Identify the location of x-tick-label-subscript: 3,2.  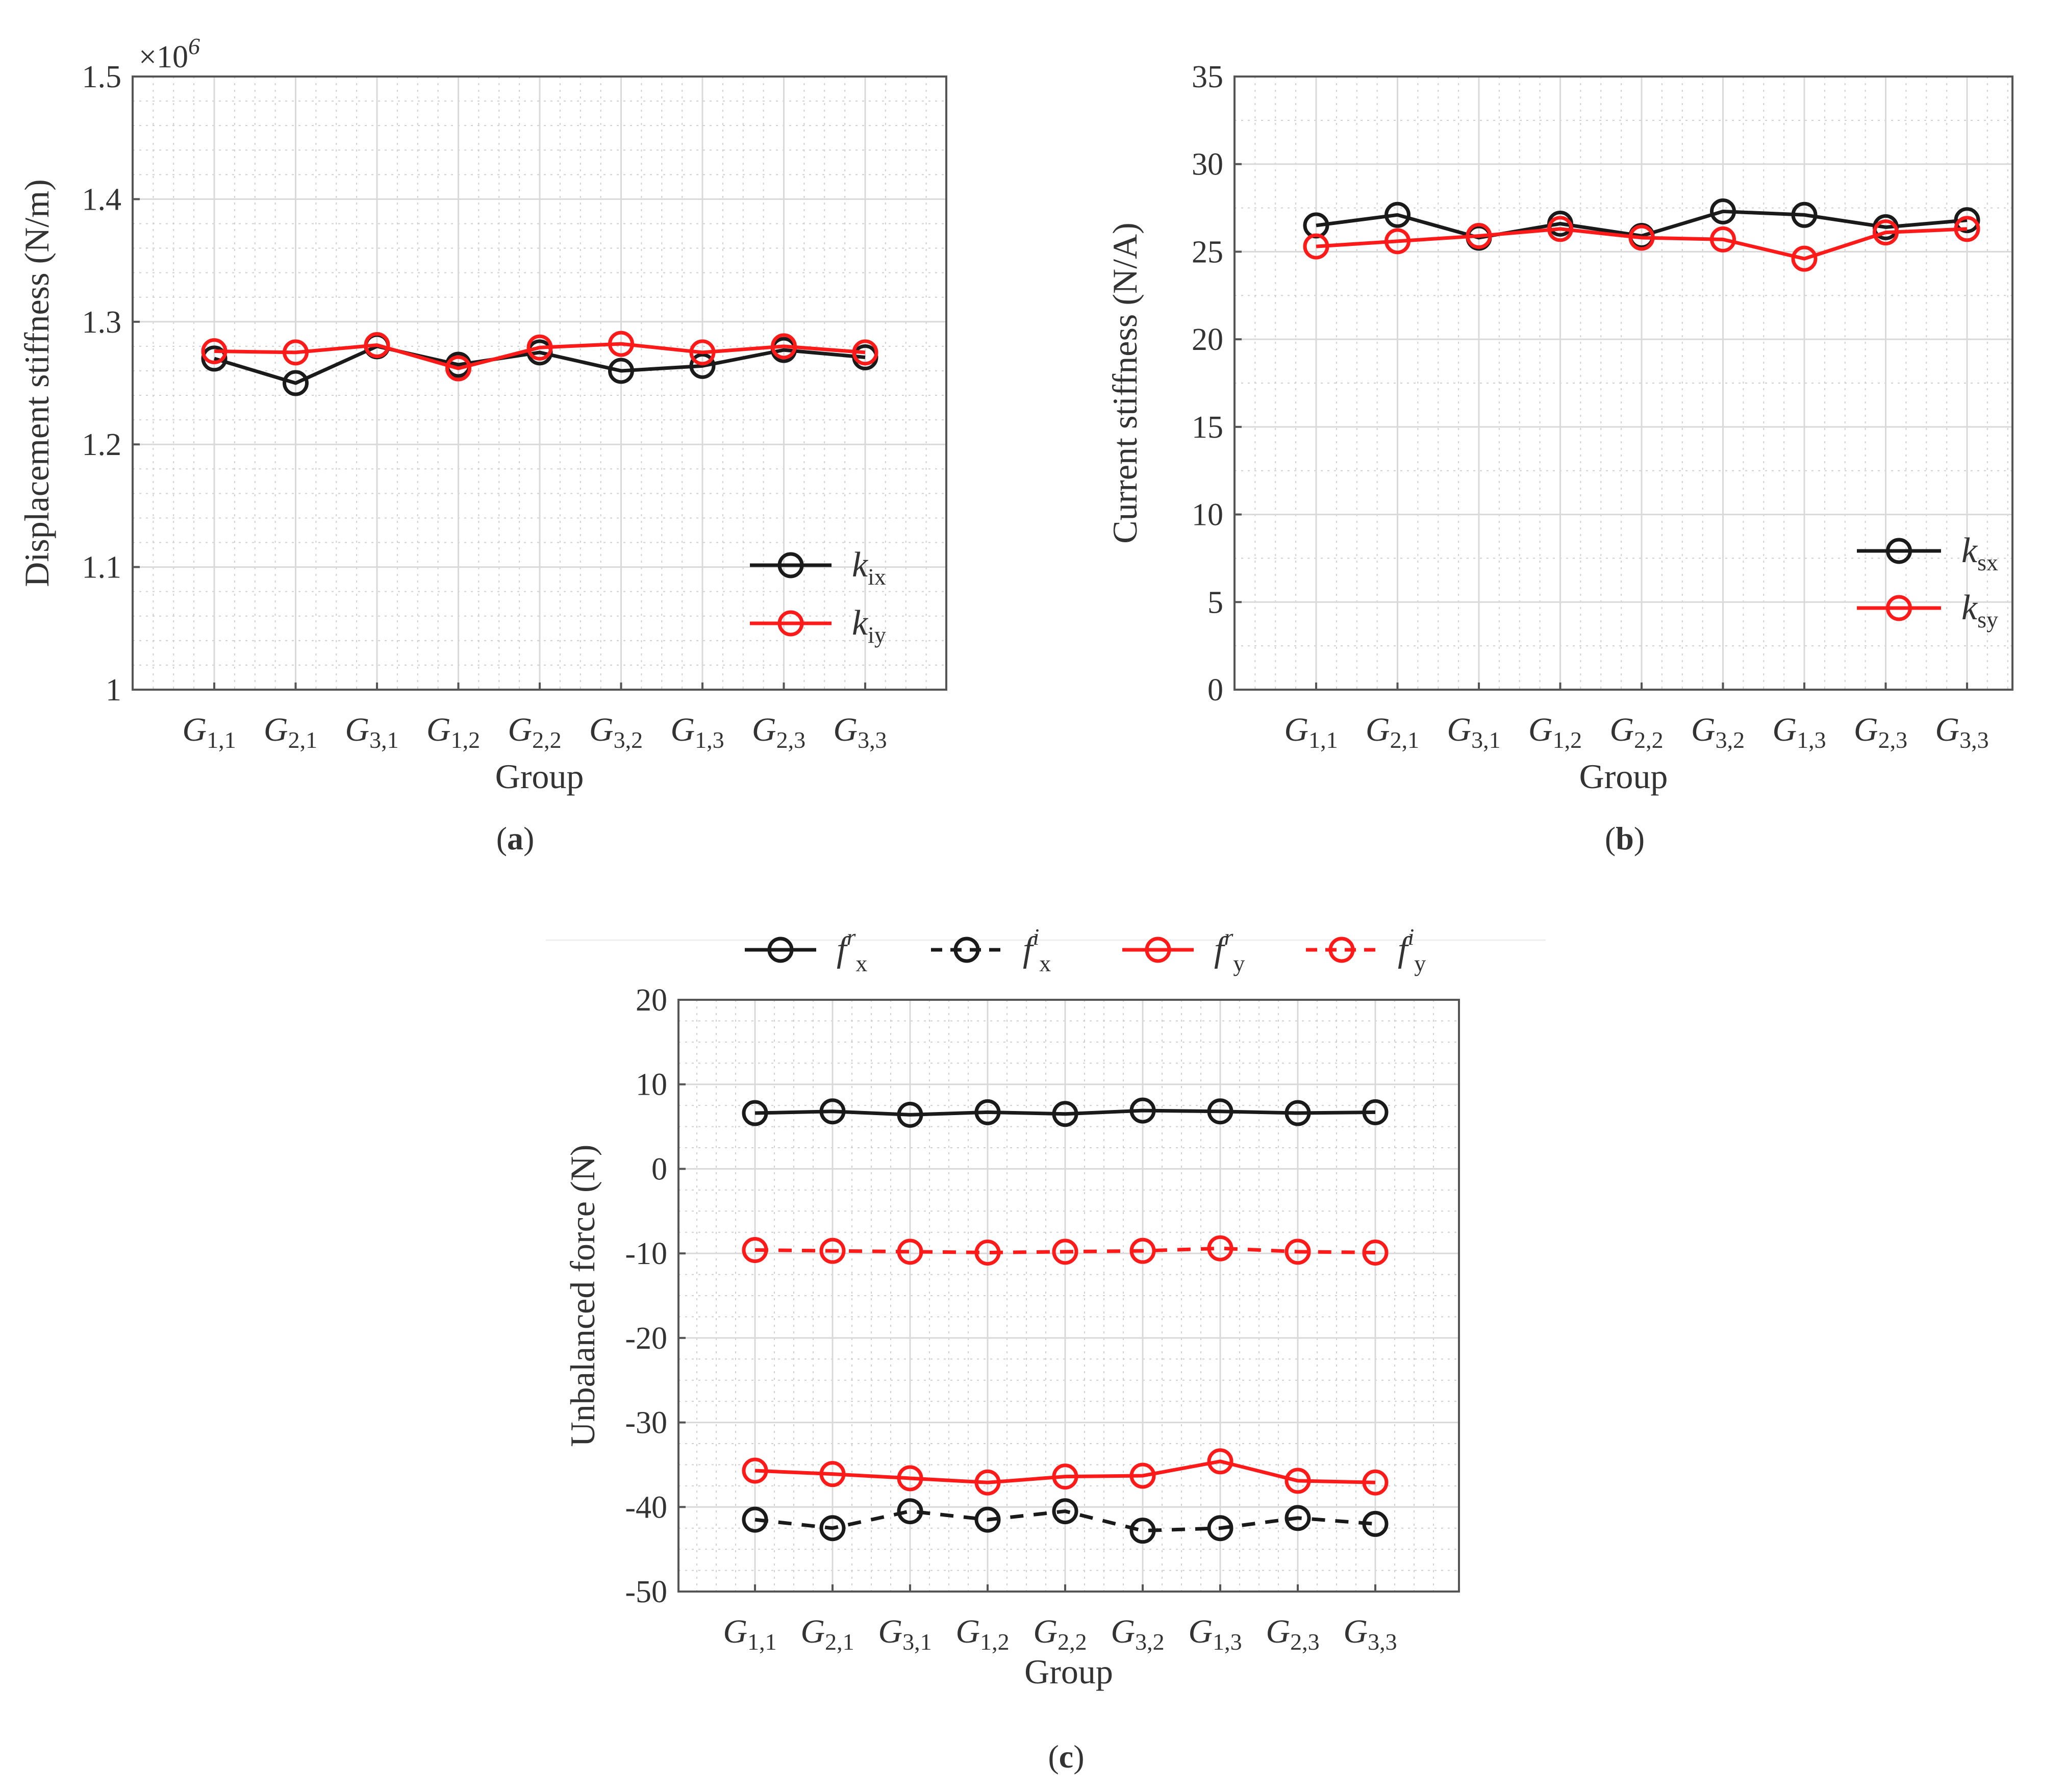
(1730, 740).